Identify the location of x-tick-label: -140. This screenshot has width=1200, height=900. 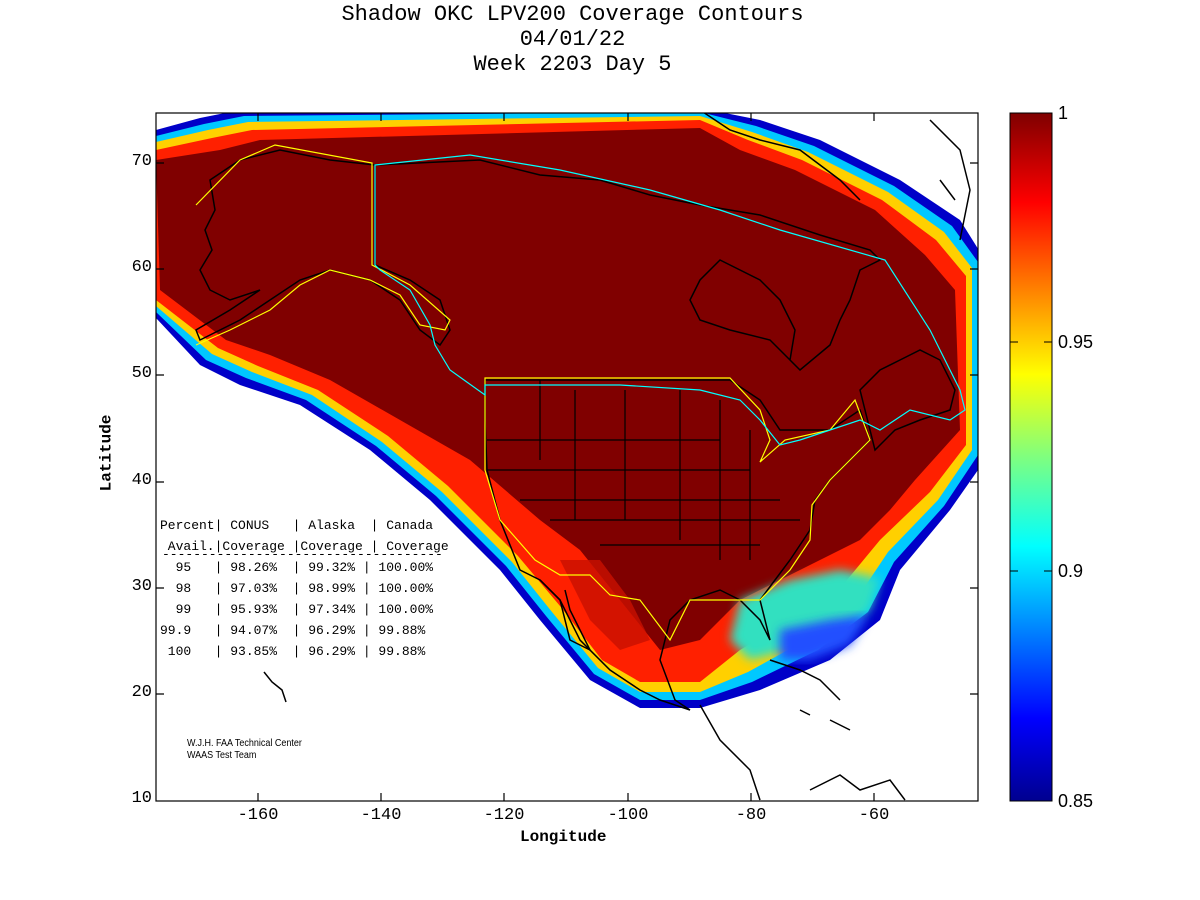
(381, 815).